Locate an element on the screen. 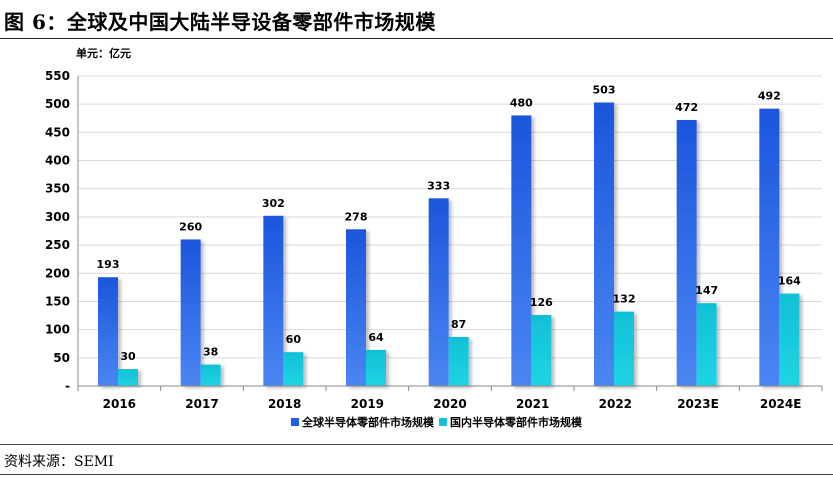 This screenshot has width=833, height=479. y-tick-label: 50 is located at coordinates (61, 358).